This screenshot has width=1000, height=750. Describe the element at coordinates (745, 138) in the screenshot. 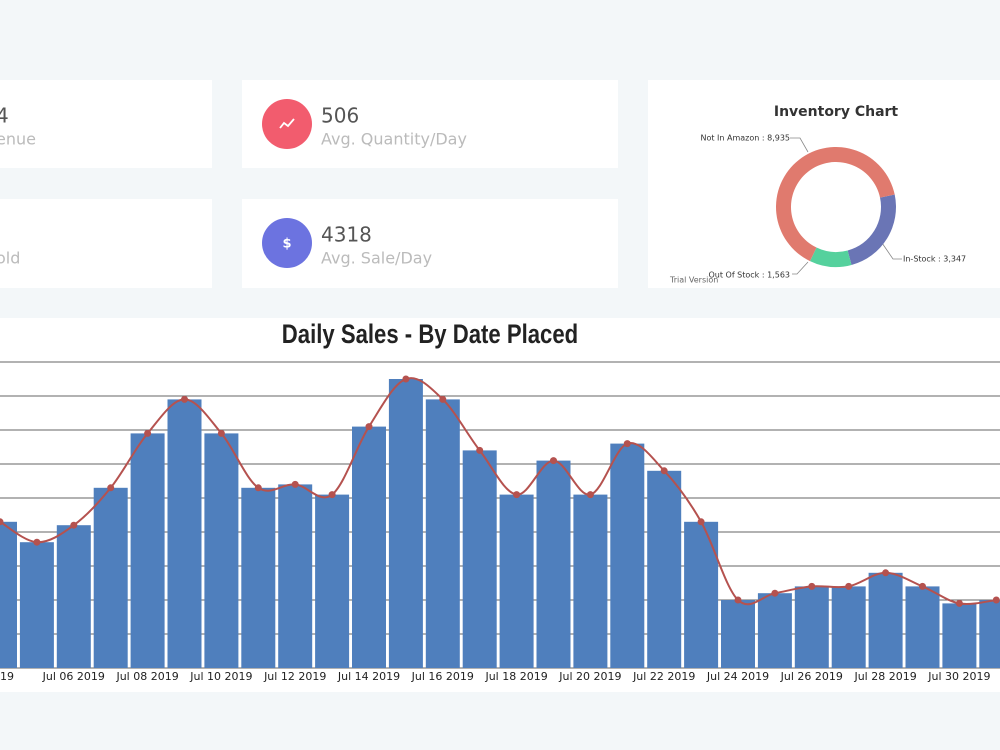

I see `pie-label: Not In Amazon : 8,935` at that location.